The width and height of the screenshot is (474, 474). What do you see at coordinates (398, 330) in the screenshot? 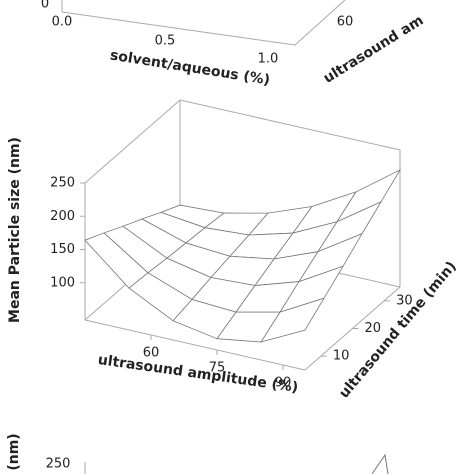
I see `y-axis-label: ultrasound time (min)` at bounding box center [398, 330].